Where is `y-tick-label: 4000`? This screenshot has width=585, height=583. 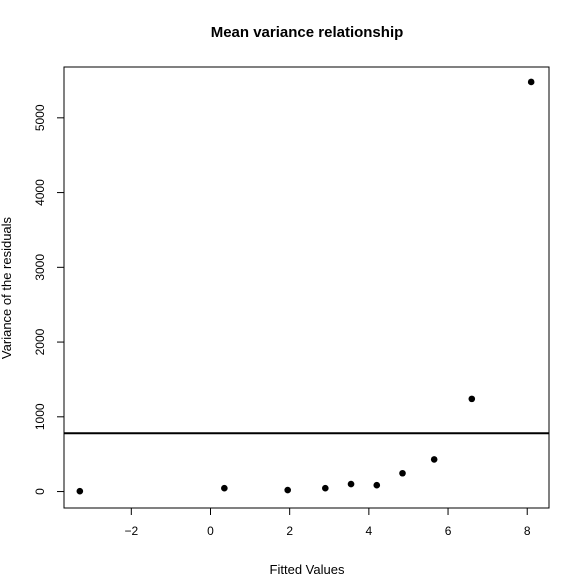 y-tick-label: 4000 is located at coordinates (40, 192).